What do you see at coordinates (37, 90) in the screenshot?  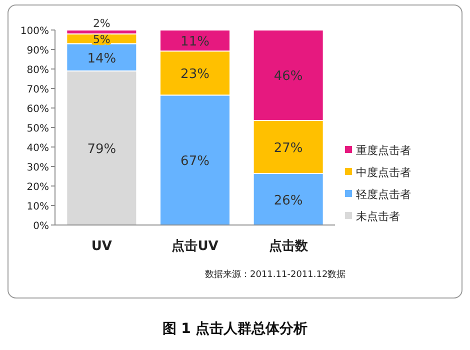 I see `y-tick-label: 70%` at bounding box center [37, 90].